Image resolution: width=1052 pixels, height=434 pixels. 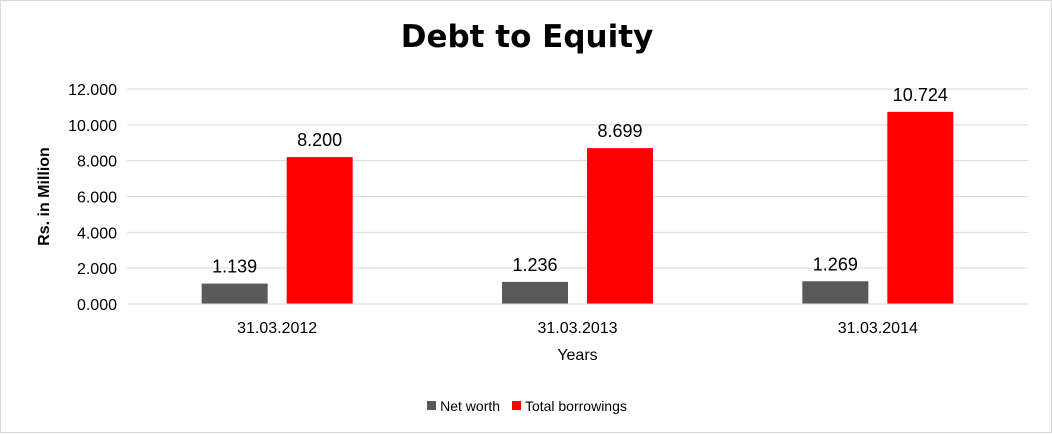 I want to click on x-axis-title: Years, so click(x=577, y=355).